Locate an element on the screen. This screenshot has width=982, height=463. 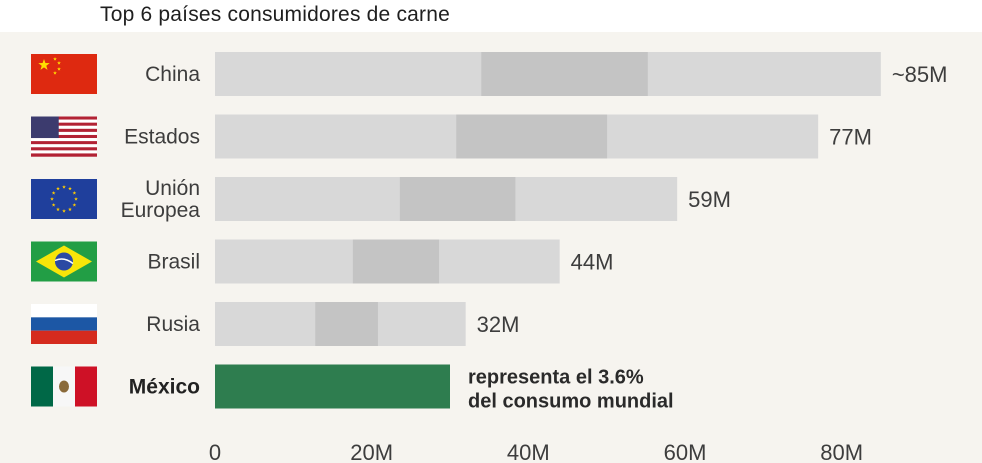
category-label-3: Brasil is located at coordinates (173, 262).